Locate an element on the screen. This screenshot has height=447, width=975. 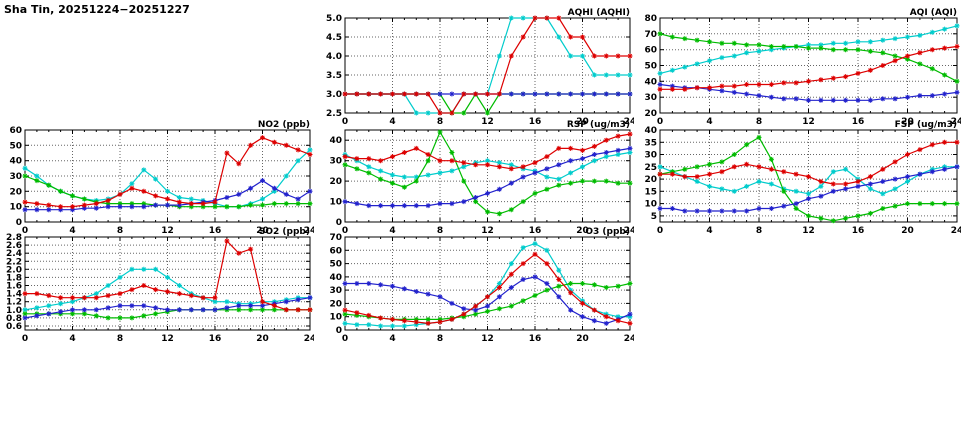
chart-o3: 0 10 20 30 40 50 60 70 0 4 8 12 16 20 24 O3 (ppb) is located at coordinates (477, 285).